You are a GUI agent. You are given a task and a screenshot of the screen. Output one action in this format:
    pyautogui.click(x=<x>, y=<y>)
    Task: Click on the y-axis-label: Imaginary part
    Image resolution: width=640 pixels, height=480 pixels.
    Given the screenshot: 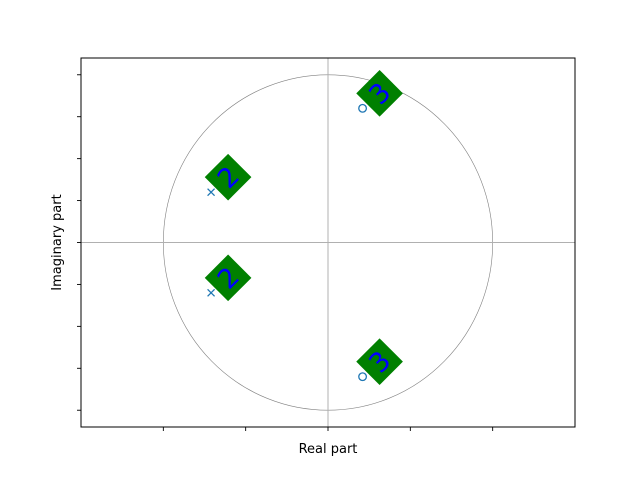 What is the action you would take?
    pyautogui.click(x=57, y=242)
    